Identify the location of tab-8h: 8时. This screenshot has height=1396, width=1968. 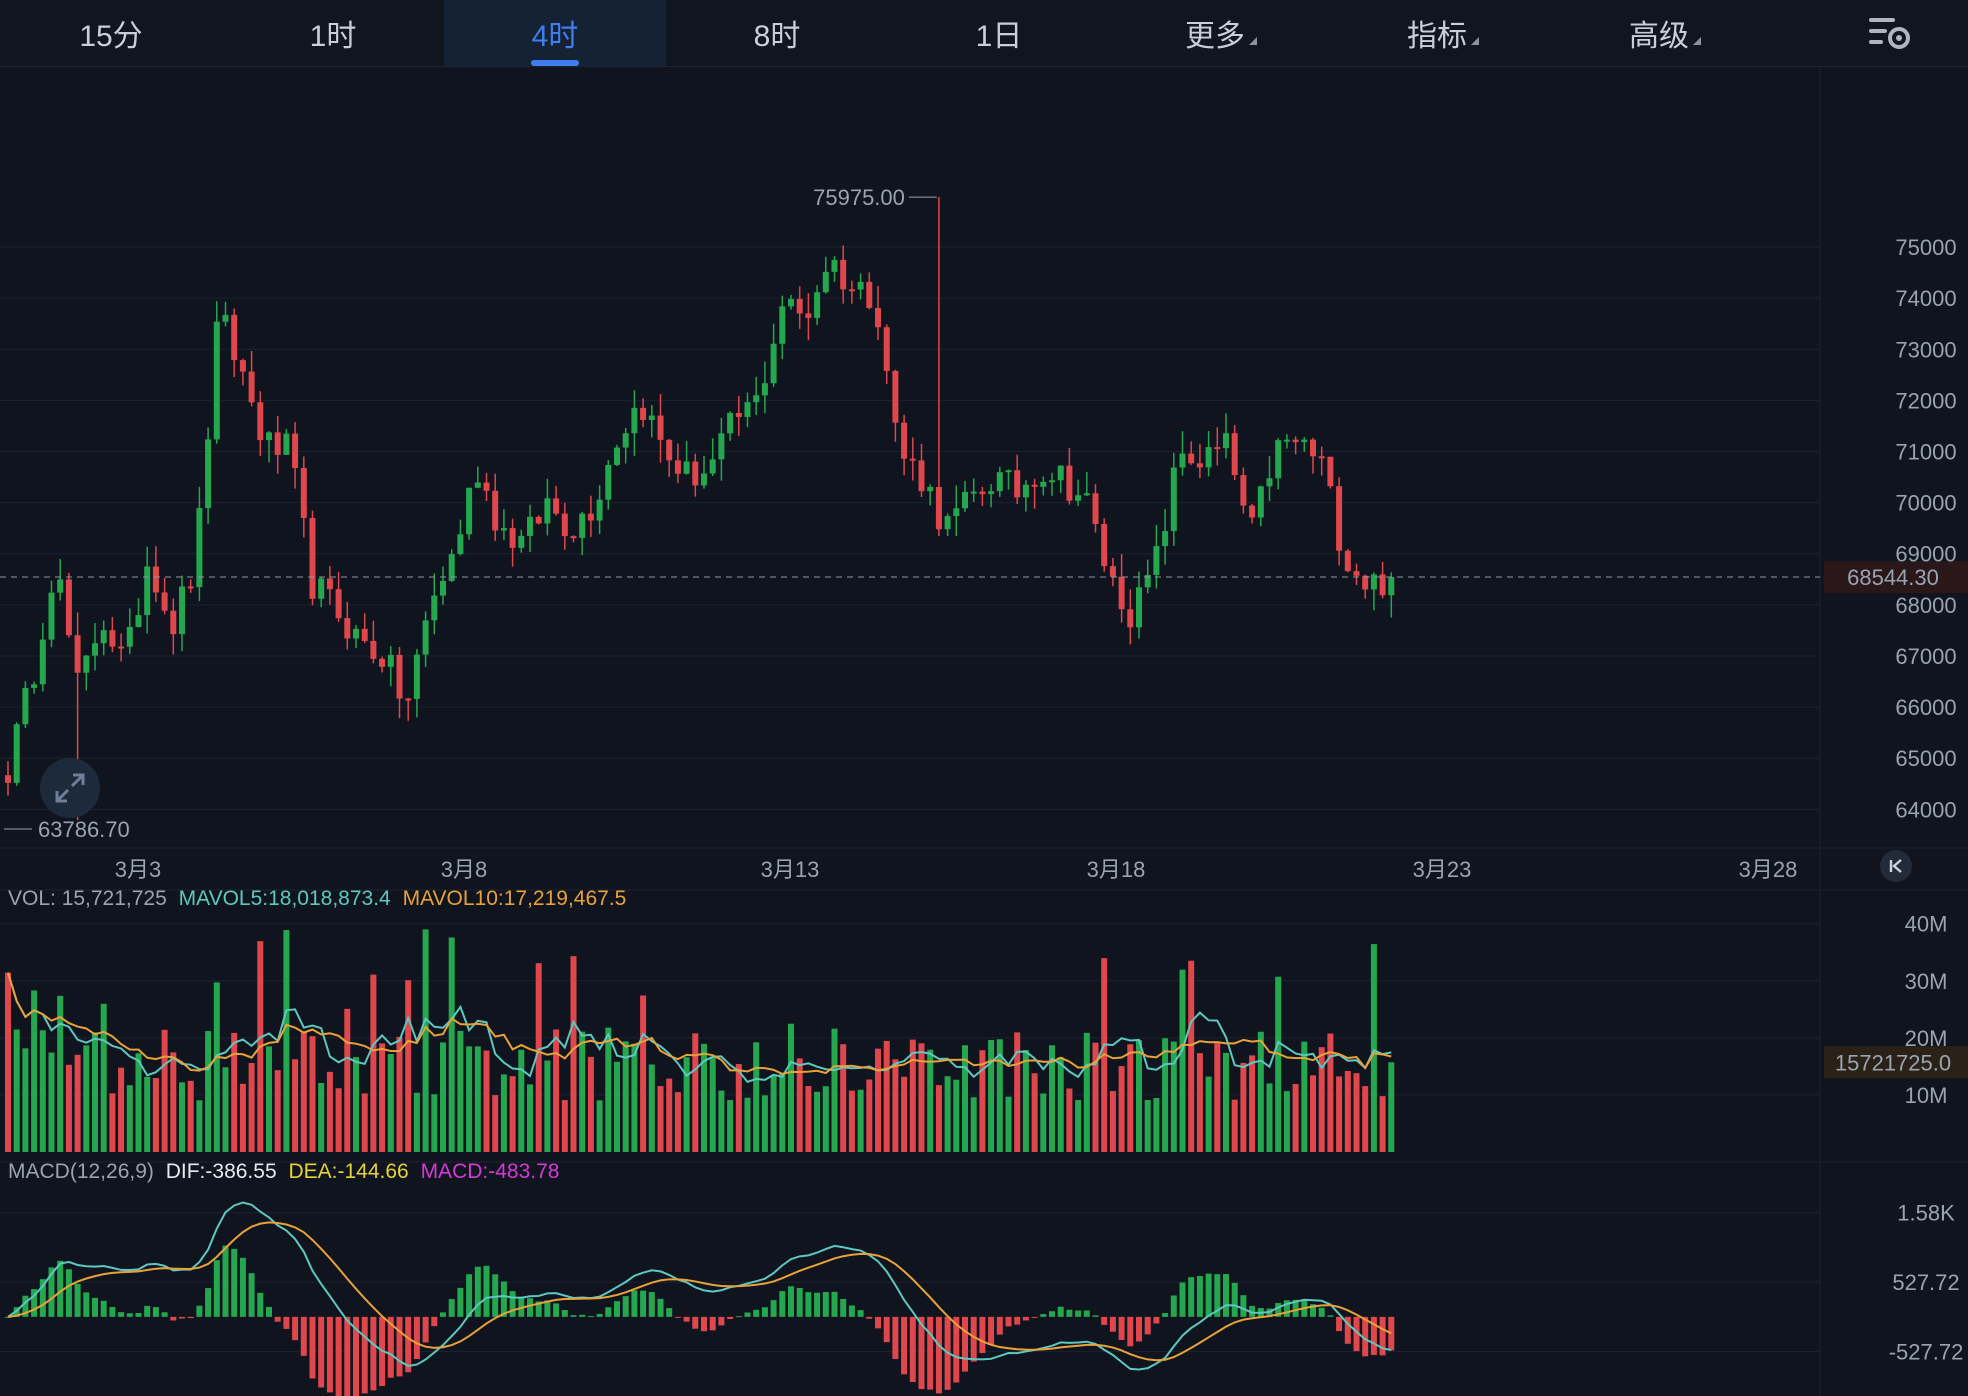
(777, 33).